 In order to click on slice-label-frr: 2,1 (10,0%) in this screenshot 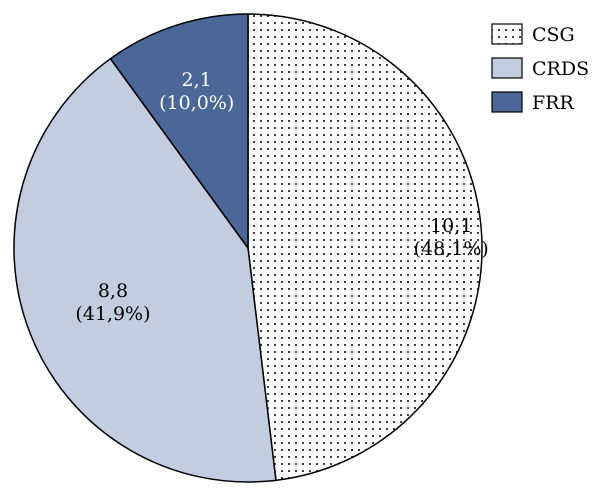, I will do `click(196, 91)`.